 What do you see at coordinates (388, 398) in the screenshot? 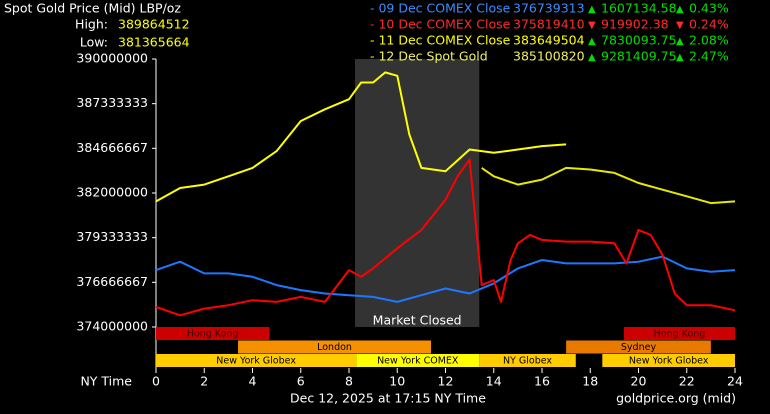
I see `timestamp: Dec 12, 2025 at 17:15 NY Time` at bounding box center [388, 398].